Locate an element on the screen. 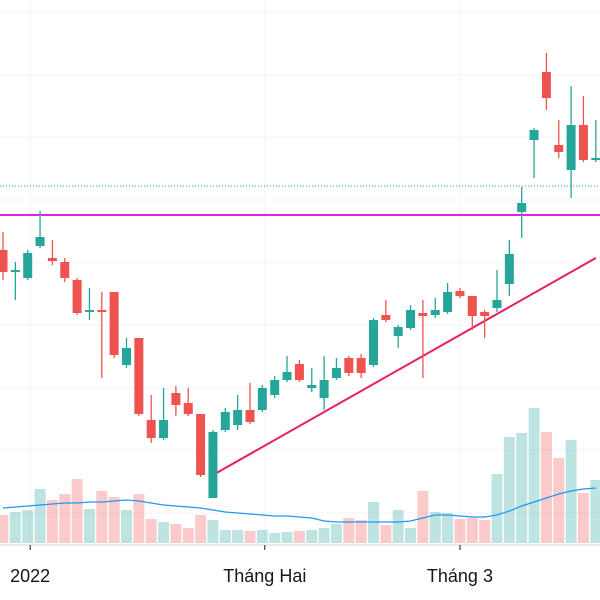 The image size is (600, 600). x-tick-label: Tháng Hai is located at coordinates (264, 576).